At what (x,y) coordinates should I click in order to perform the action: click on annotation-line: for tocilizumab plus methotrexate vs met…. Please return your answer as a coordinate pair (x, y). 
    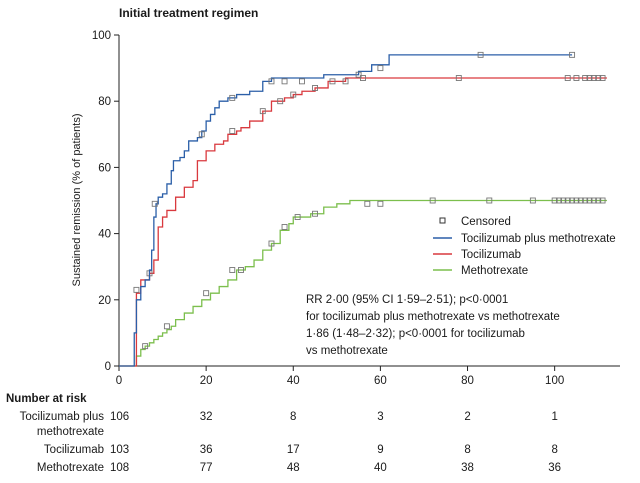
    Looking at the image, I should click on (433, 317).